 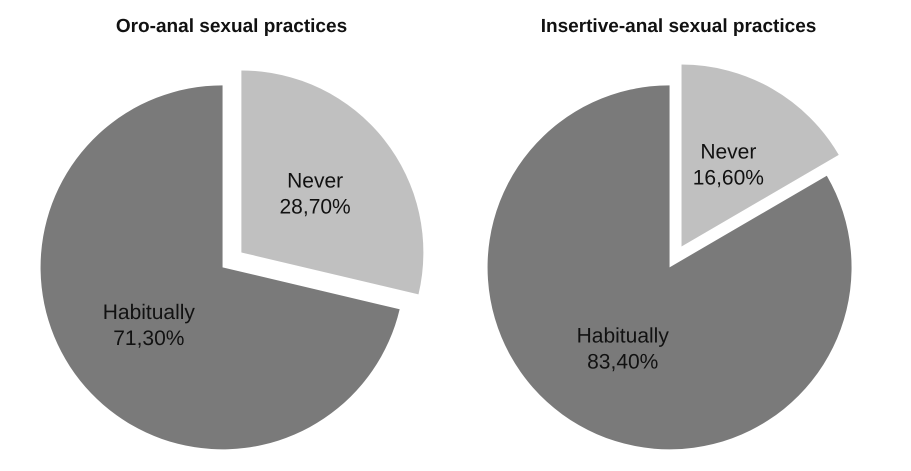 What do you see at coordinates (232, 26) in the screenshot?
I see `chart-title: Oro-anal sexual practices` at bounding box center [232, 26].